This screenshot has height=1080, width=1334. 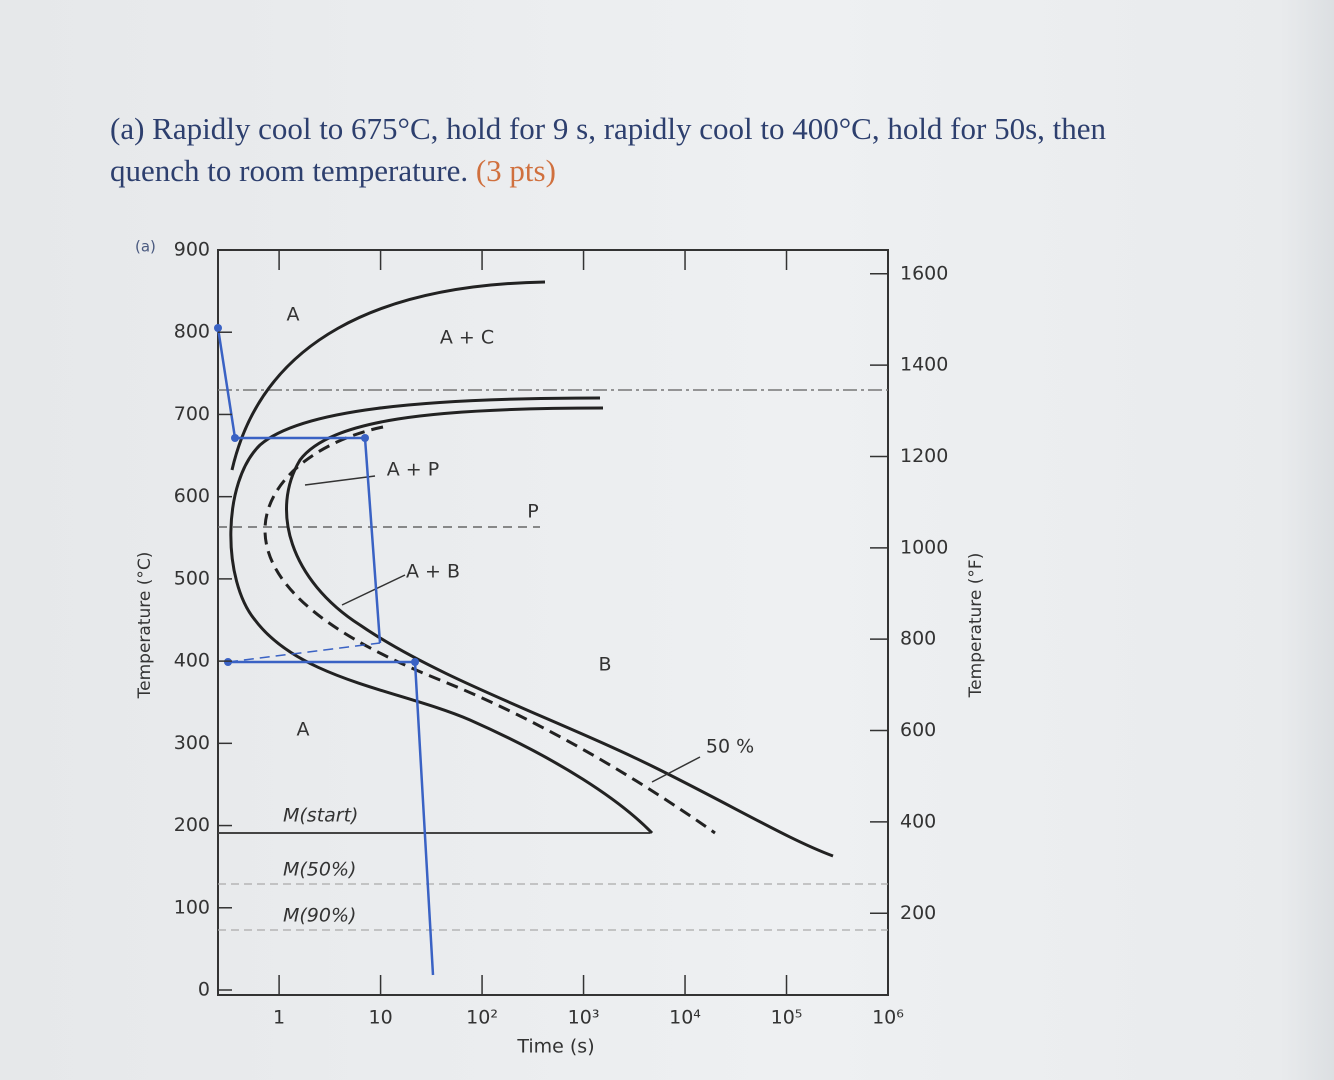 I want to click on region-label: 50 %, so click(x=730, y=747).